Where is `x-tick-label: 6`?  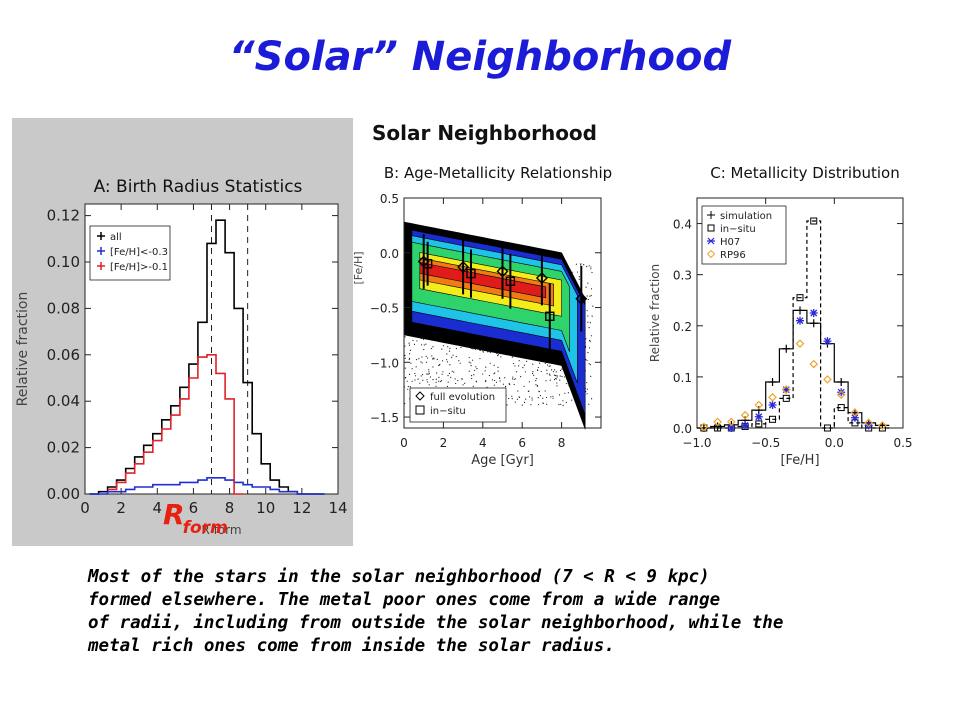
x-tick-label: 6 is located at coordinates (522, 443).